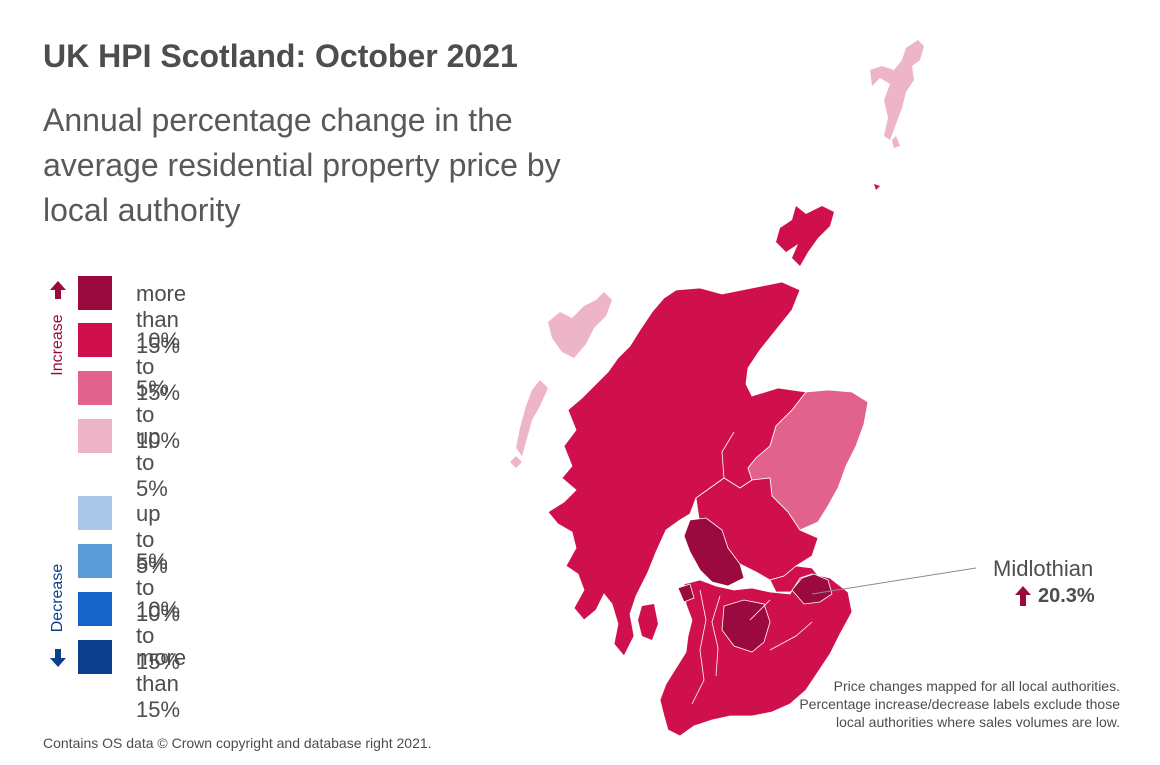  I want to click on legend-label-dec-3: 10% to 15%, so click(158, 635).